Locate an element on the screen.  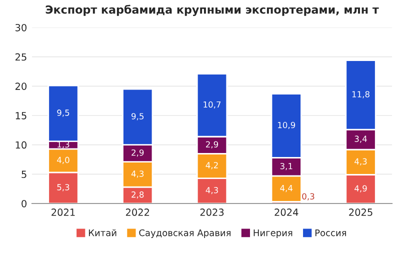
y-tick-label: 20 is located at coordinates (20, 86).